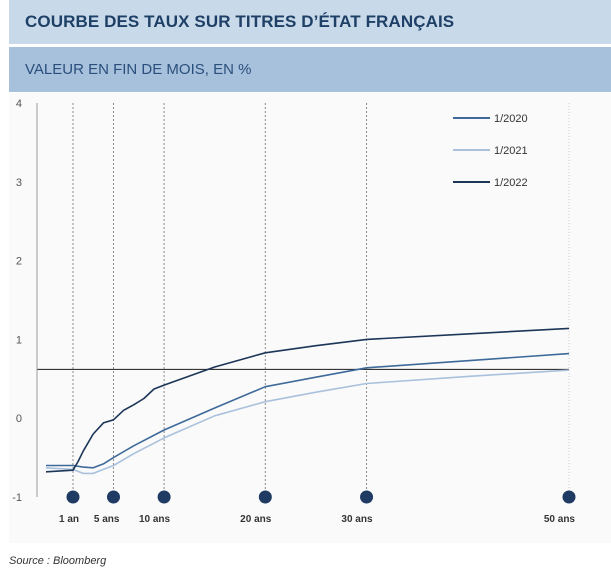  What do you see at coordinates (511, 151) in the screenshot?
I see `legend-label: 1/2021` at bounding box center [511, 151].